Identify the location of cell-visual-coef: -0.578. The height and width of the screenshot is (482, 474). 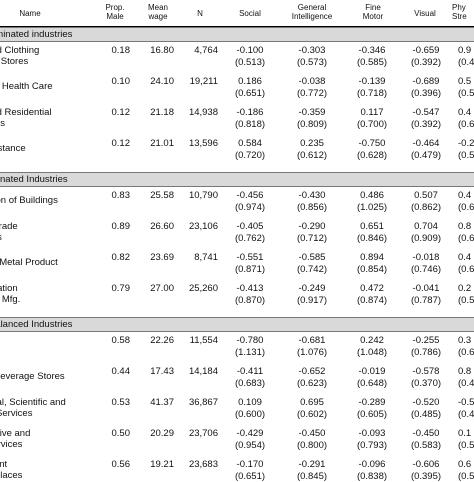
(426, 371).